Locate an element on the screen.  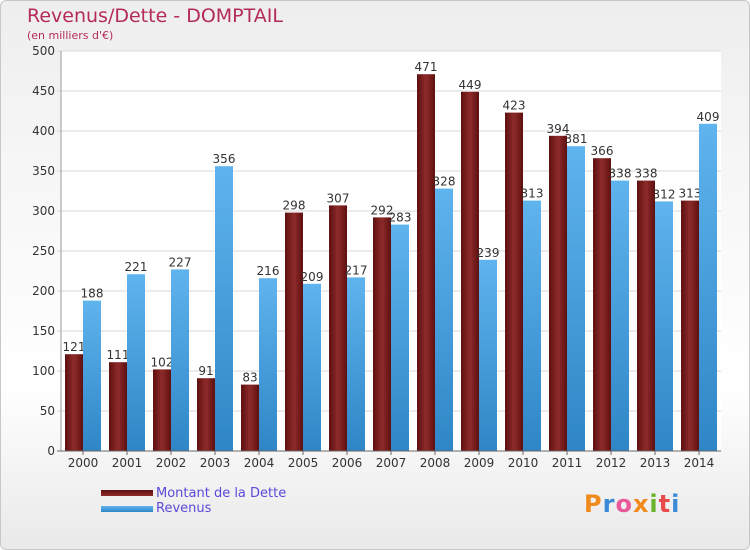
x-tick-label: 2003 is located at coordinates (215, 463).